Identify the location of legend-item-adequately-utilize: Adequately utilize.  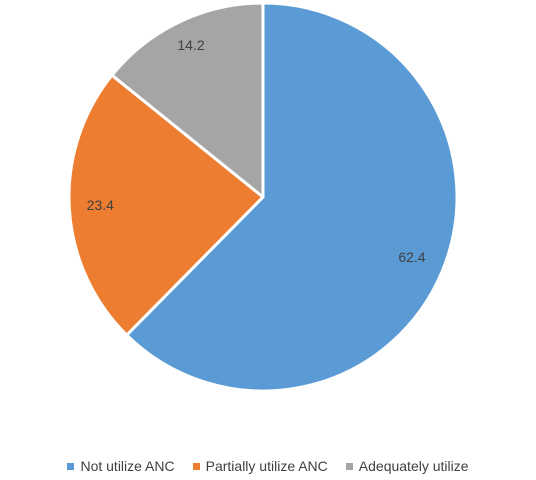
(407, 466).